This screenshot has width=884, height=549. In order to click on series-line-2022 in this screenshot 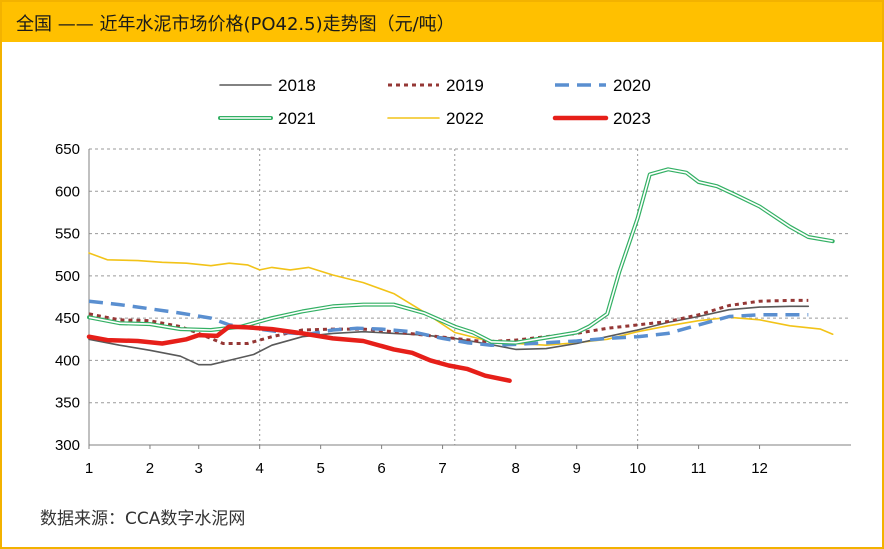, I will do `click(461, 299)`.